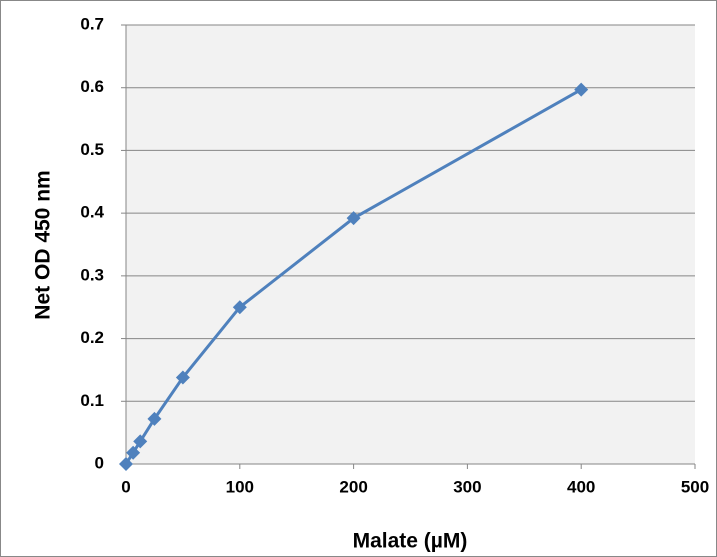 The width and height of the screenshot is (717, 557). I want to click on y-tick-label: 0.2, so click(92, 337).